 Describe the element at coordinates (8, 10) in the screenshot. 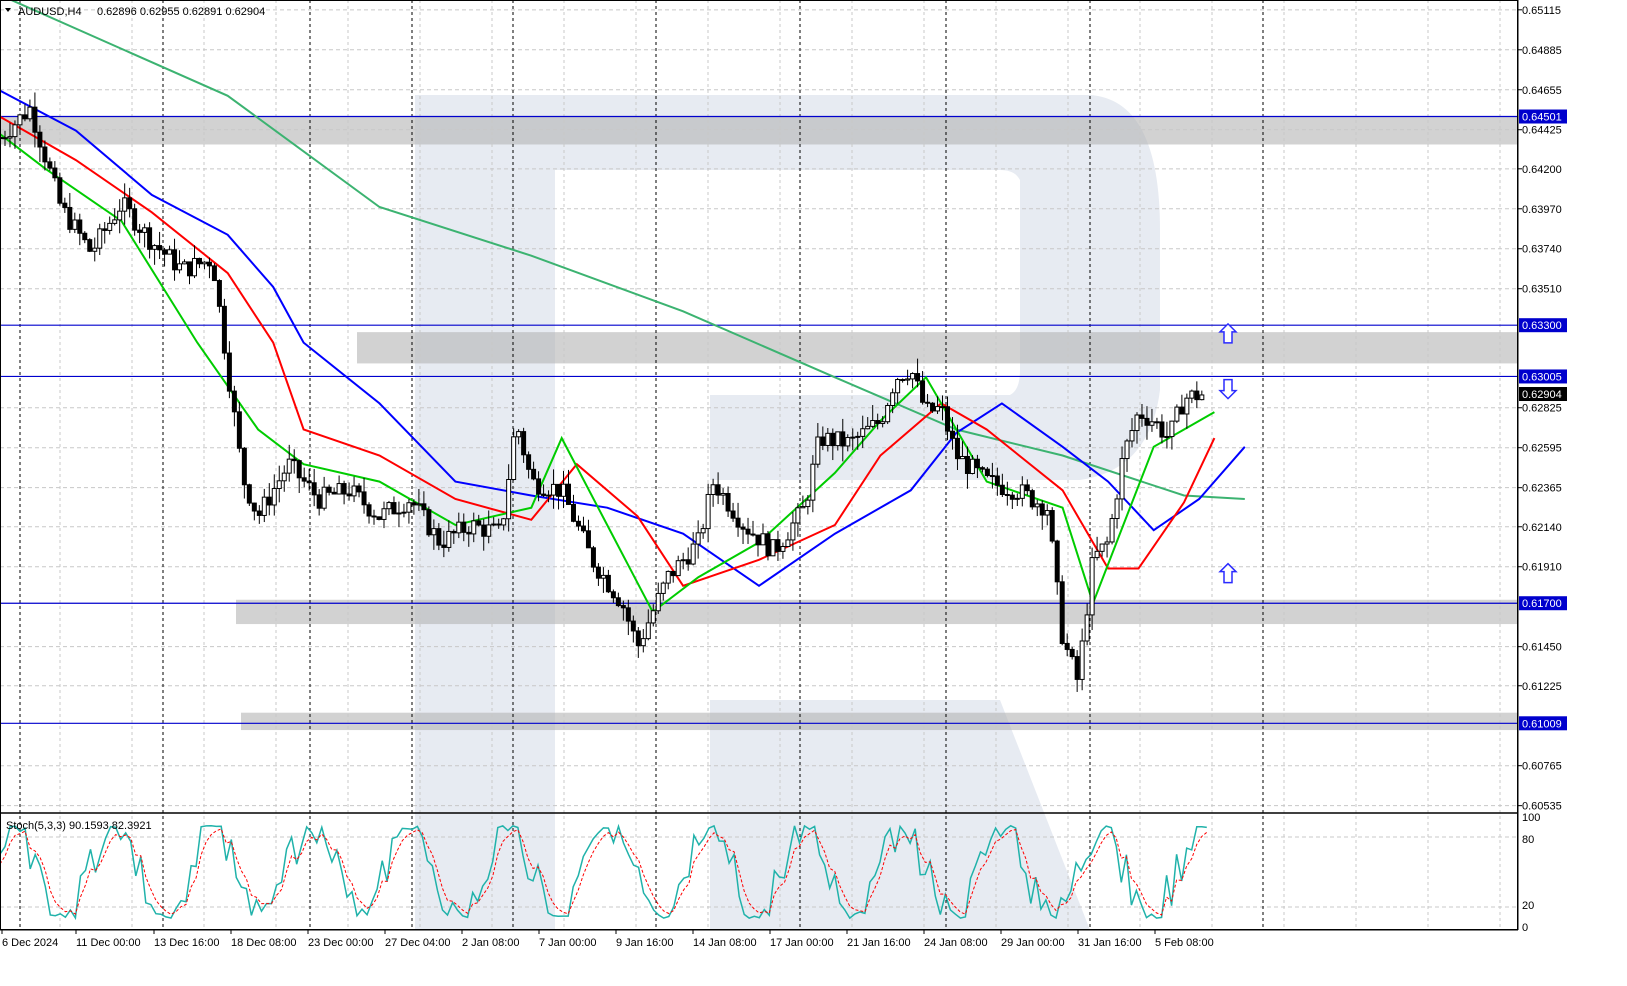

I see `collapse-triangle-icon` at that location.